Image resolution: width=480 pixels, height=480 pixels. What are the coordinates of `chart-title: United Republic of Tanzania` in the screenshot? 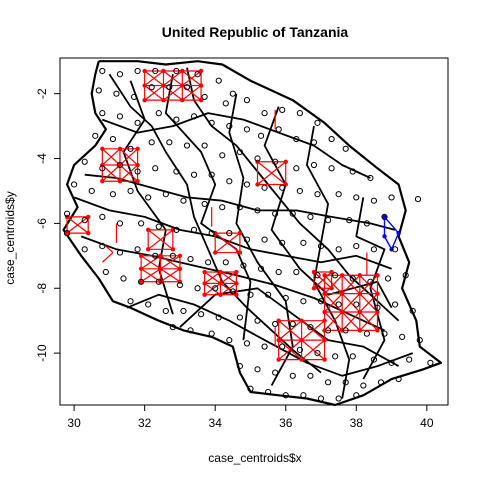 It's located at (255, 32).